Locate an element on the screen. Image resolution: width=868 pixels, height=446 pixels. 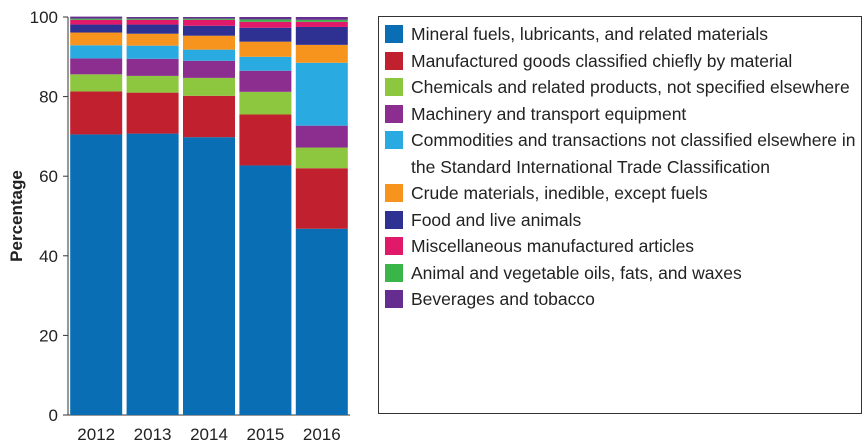
y-tick-label: 0 is located at coordinates (53, 415).